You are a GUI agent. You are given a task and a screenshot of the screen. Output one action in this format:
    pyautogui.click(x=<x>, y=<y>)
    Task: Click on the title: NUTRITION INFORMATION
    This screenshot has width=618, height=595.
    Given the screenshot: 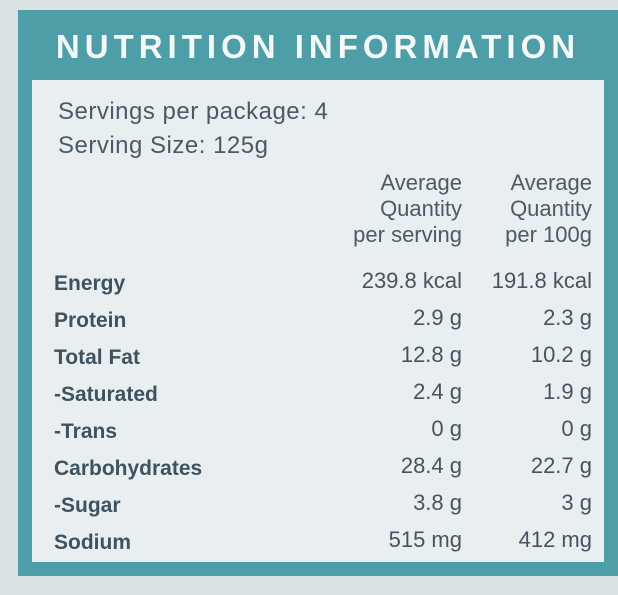 What is the action you would take?
    pyautogui.click(x=318, y=46)
    